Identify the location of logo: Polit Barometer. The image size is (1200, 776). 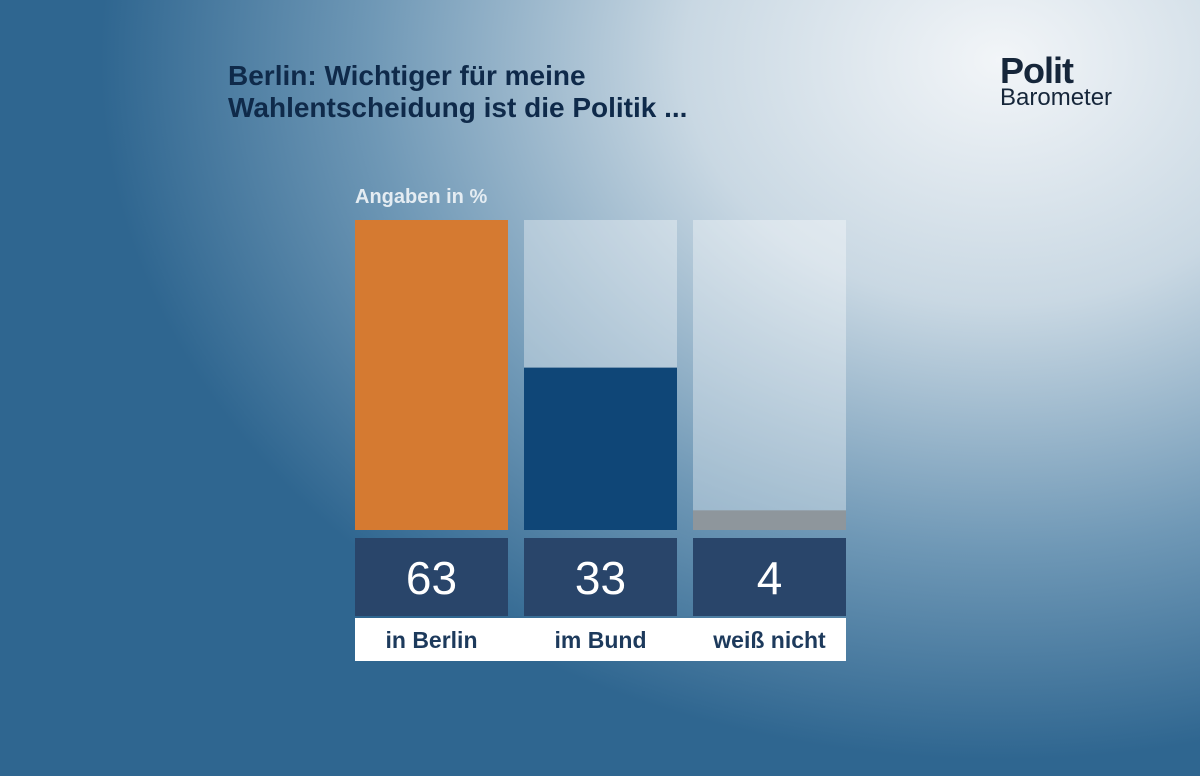
(1056, 81).